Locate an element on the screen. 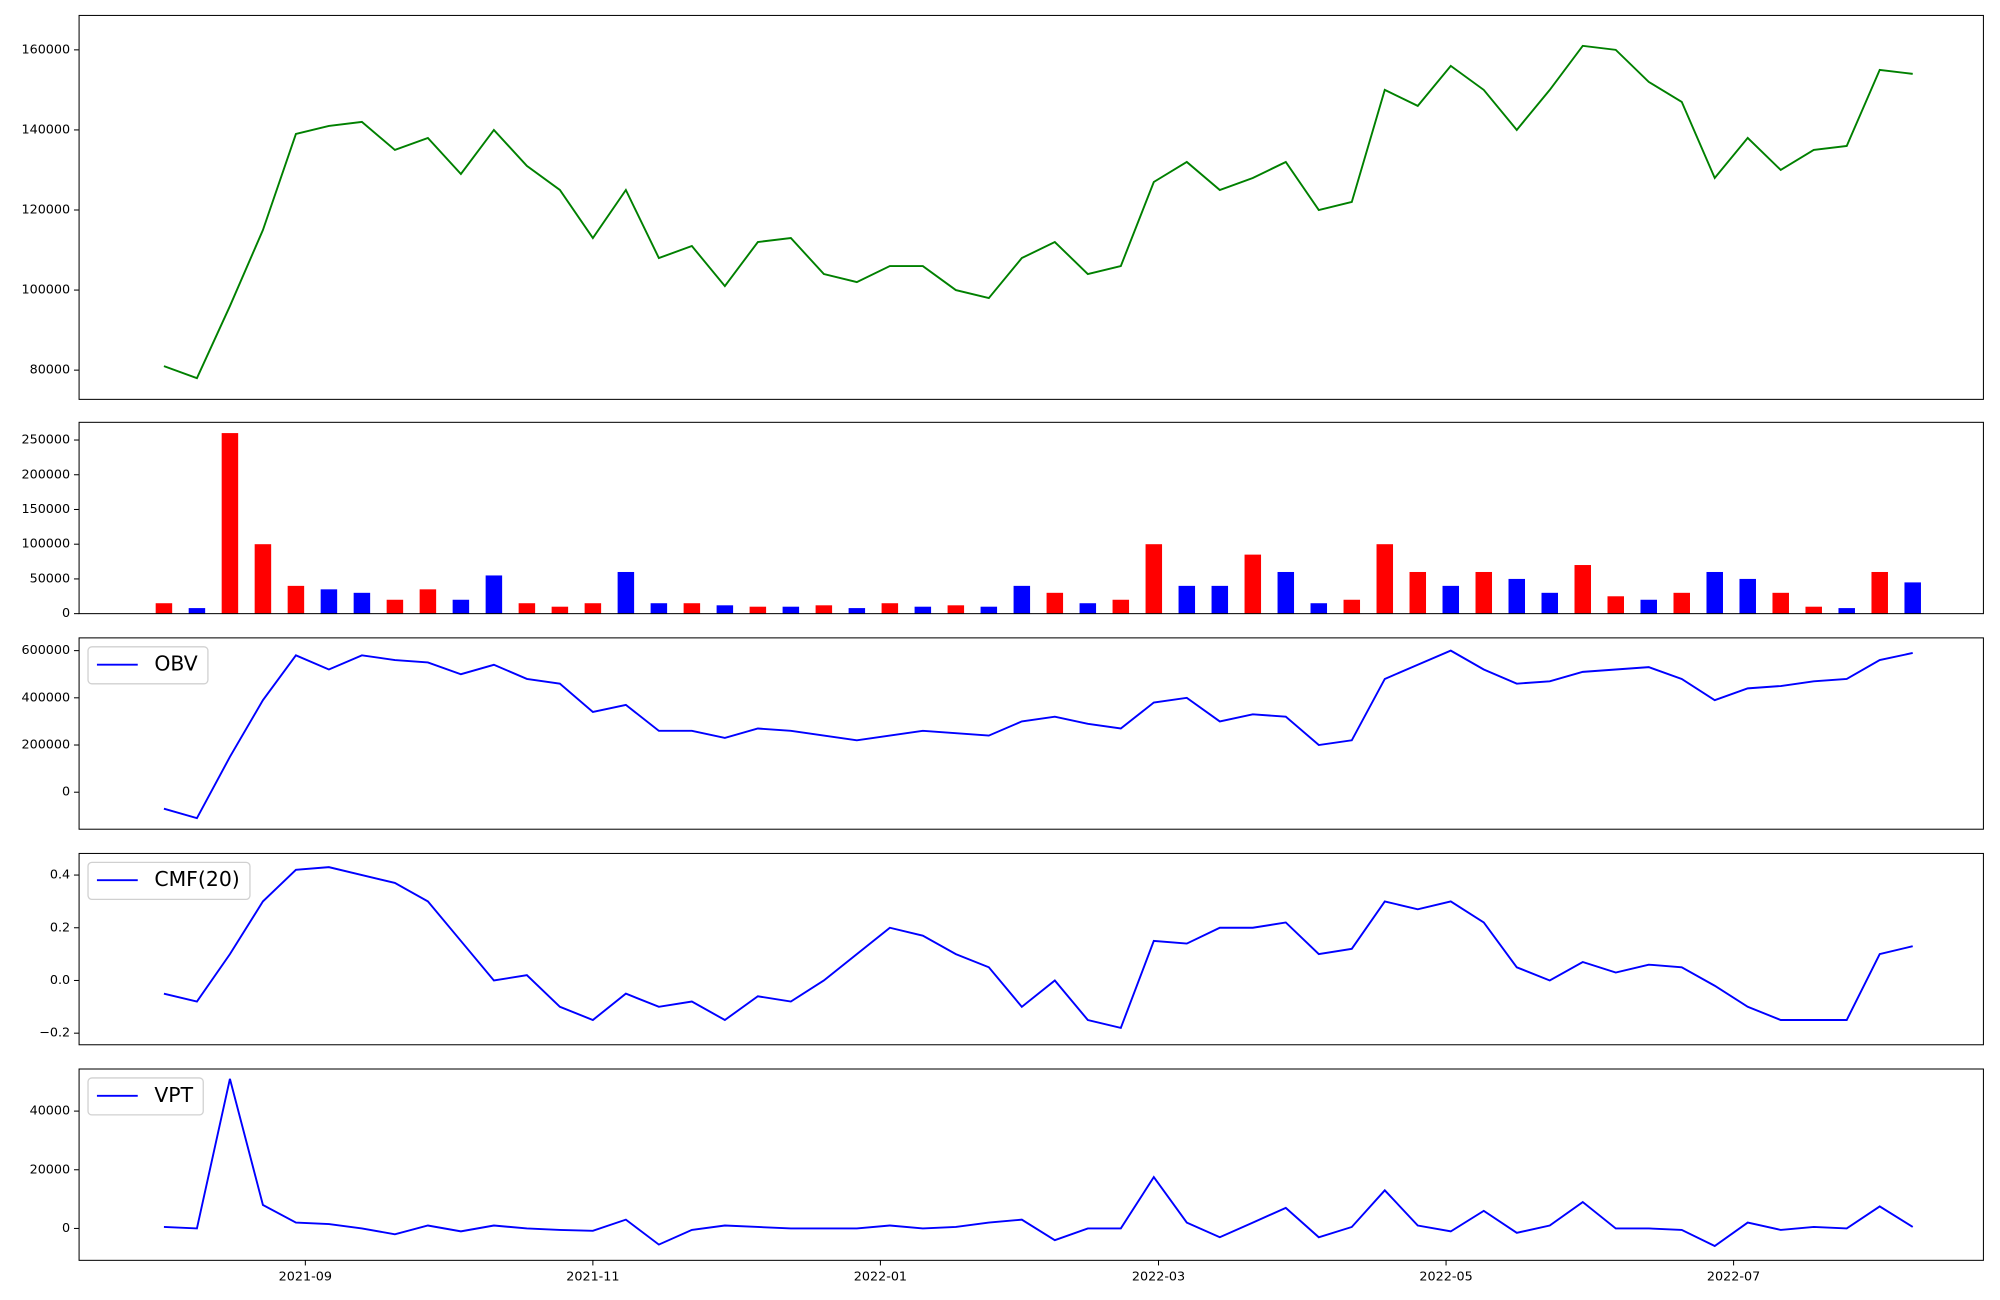 The image size is (2000, 1300). x-tick-label: 2022-01 is located at coordinates (880, 1276).